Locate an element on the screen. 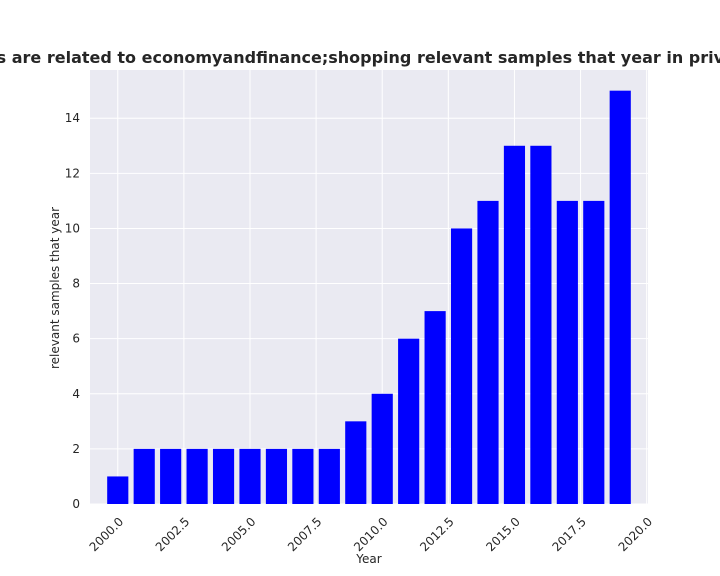 Image resolution: width=720 pixels, height=576 pixels. x-tick-label: 2000.0 is located at coordinates (107, 535).